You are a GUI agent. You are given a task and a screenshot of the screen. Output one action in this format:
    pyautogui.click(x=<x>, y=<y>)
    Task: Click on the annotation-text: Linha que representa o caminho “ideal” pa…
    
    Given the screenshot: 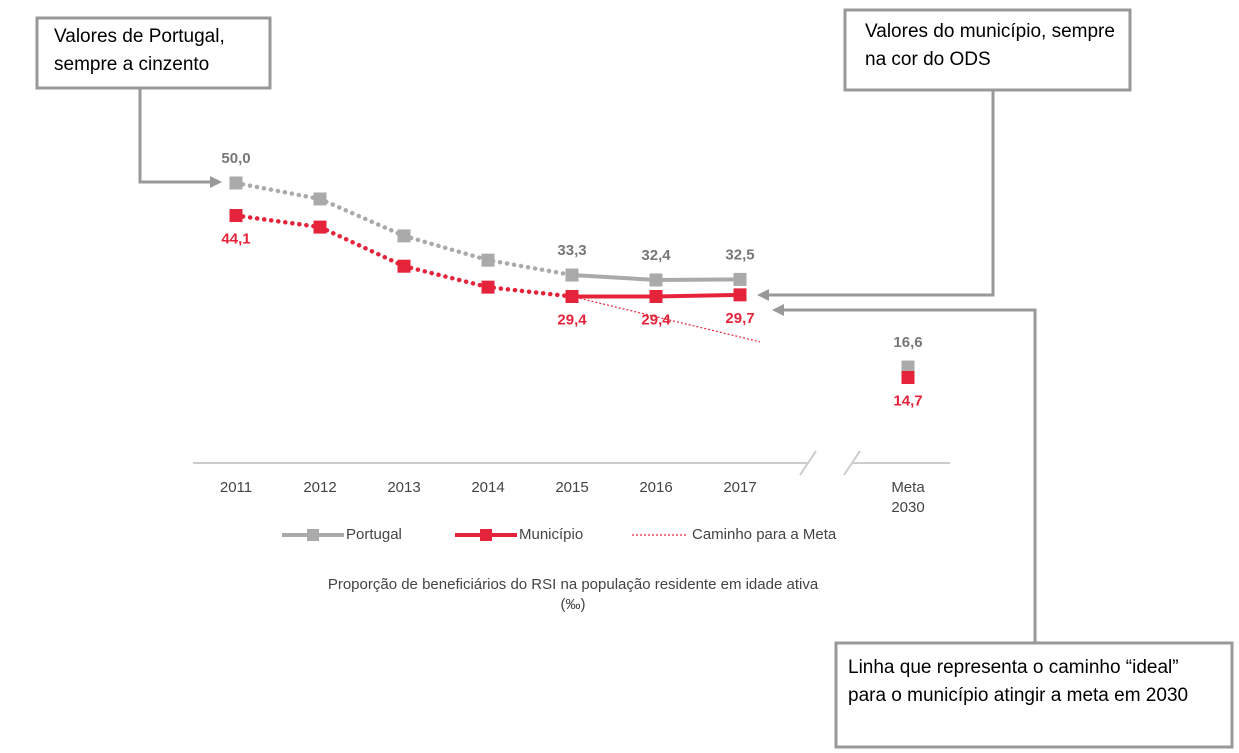 What is the action you would take?
    pyautogui.click(x=1018, y=681)
    